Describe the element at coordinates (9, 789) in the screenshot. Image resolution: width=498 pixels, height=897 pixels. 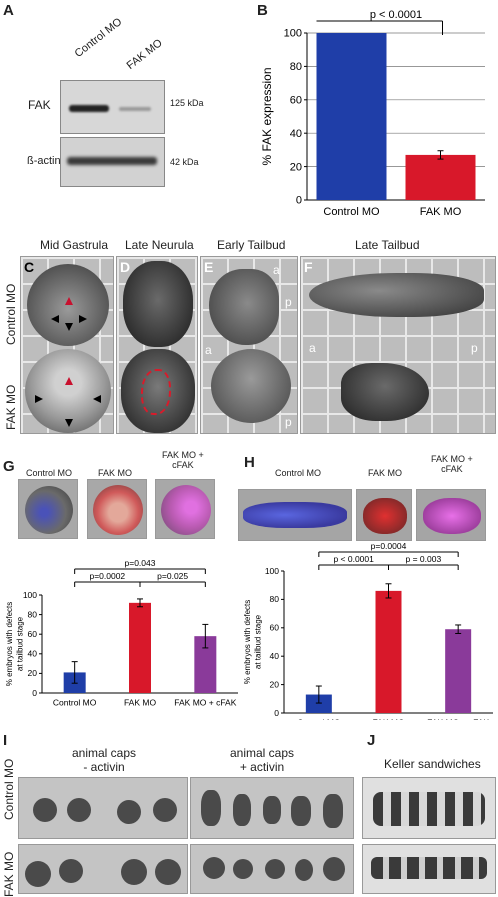
I see `i-row-label-control: Control MO` at that location.